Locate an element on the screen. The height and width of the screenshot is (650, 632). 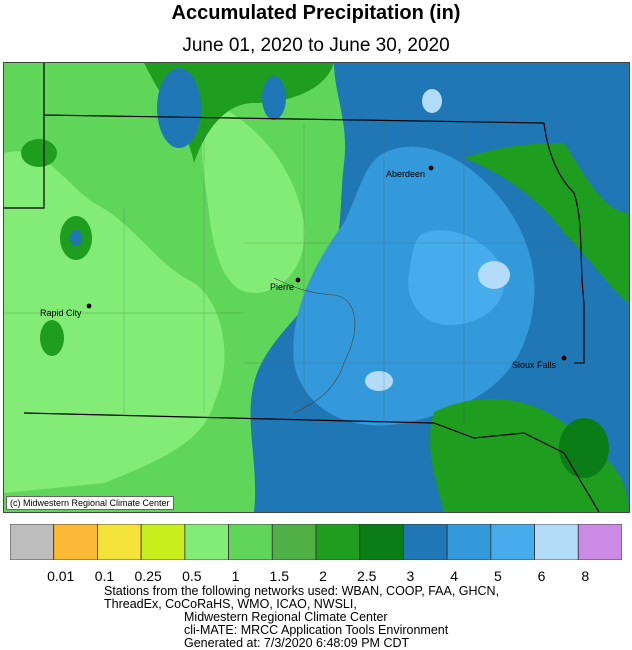
precip-zone-east-light is located at coordinates (456, 278).